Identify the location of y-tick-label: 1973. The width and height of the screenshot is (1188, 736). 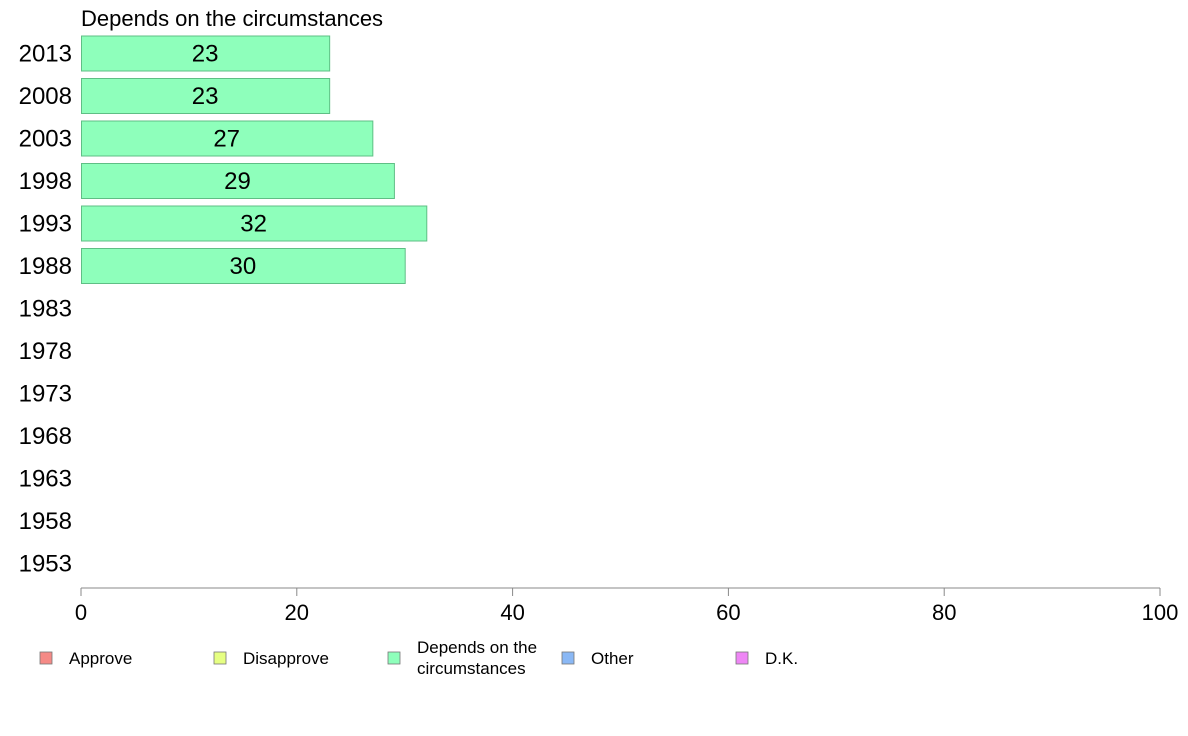
(45, 394).